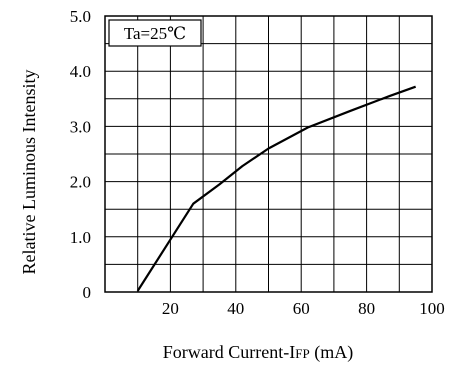 The width and height of the screenshot is (457, 365). I want to click on x-axis-label-unit: (mA), so click(332, 352).